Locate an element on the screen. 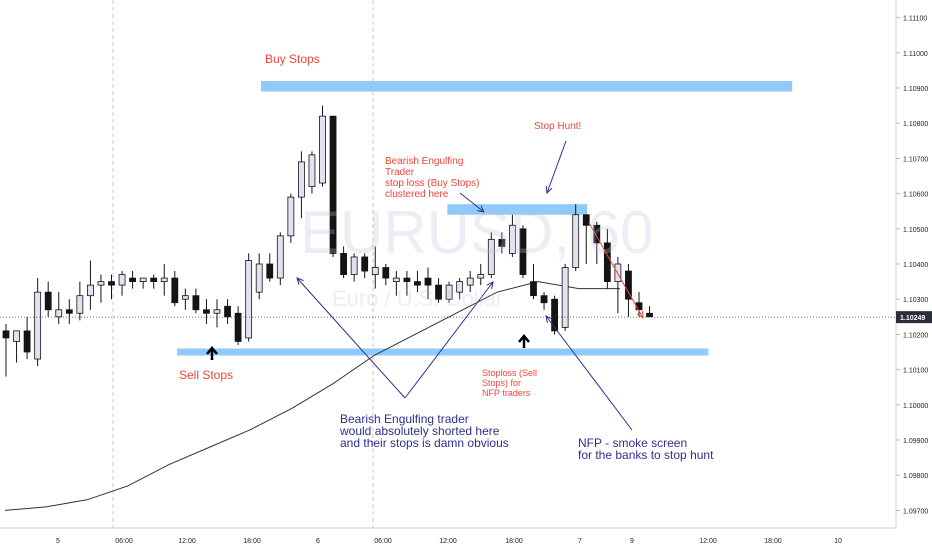 The image size is (932, 550). time-tick-label: 9 is located at coordinates (632, 541).